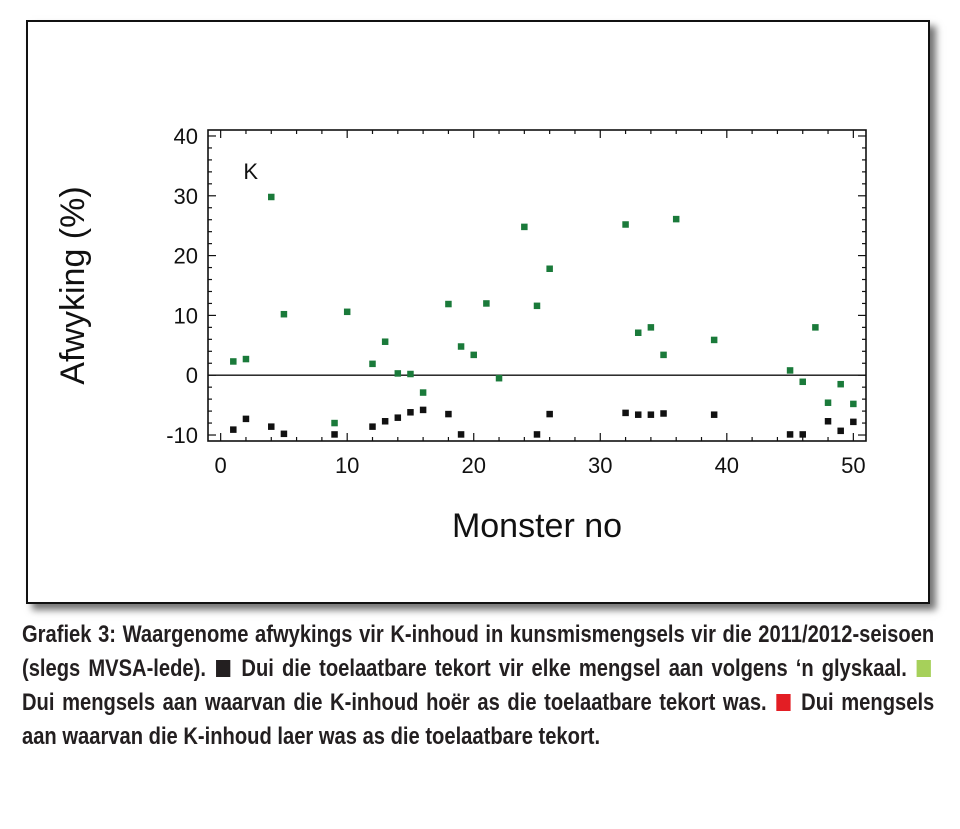  What do you see at coordinates (186, 196) in the screenshot?
I see `y-tick-label: 30` at bounding box center [186, 196].